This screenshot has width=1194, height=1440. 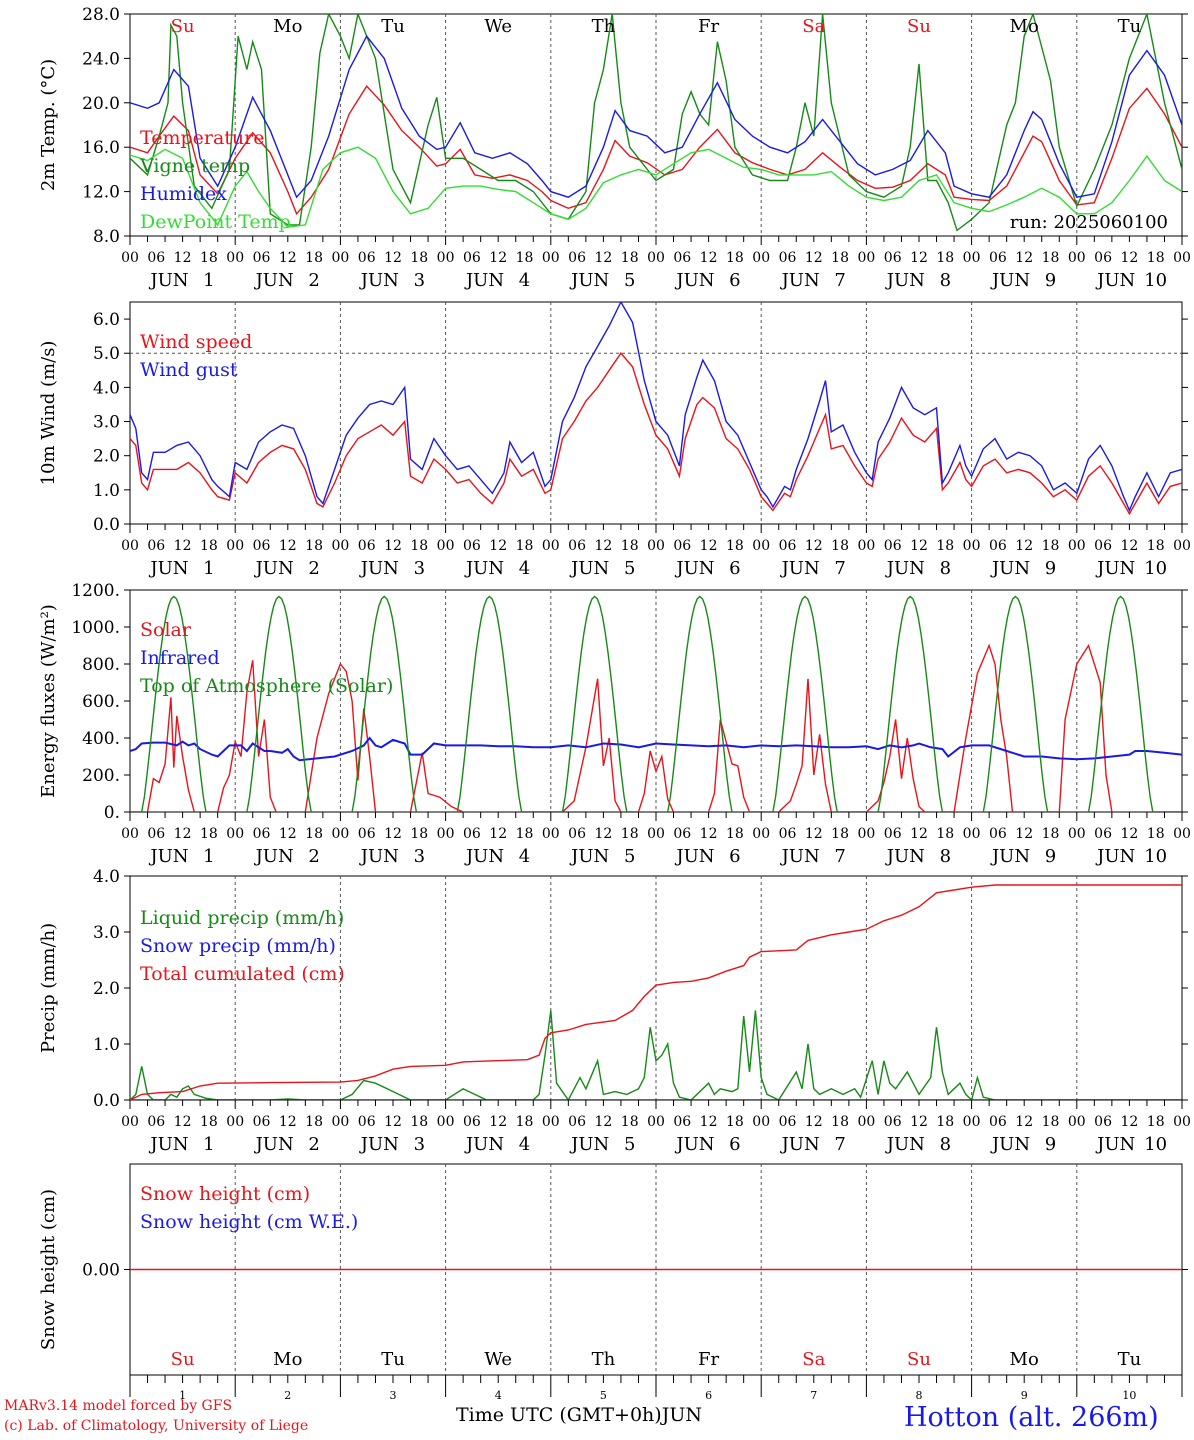 I want to click on x-axis-month: JUN, so click(x=681, y=1415).